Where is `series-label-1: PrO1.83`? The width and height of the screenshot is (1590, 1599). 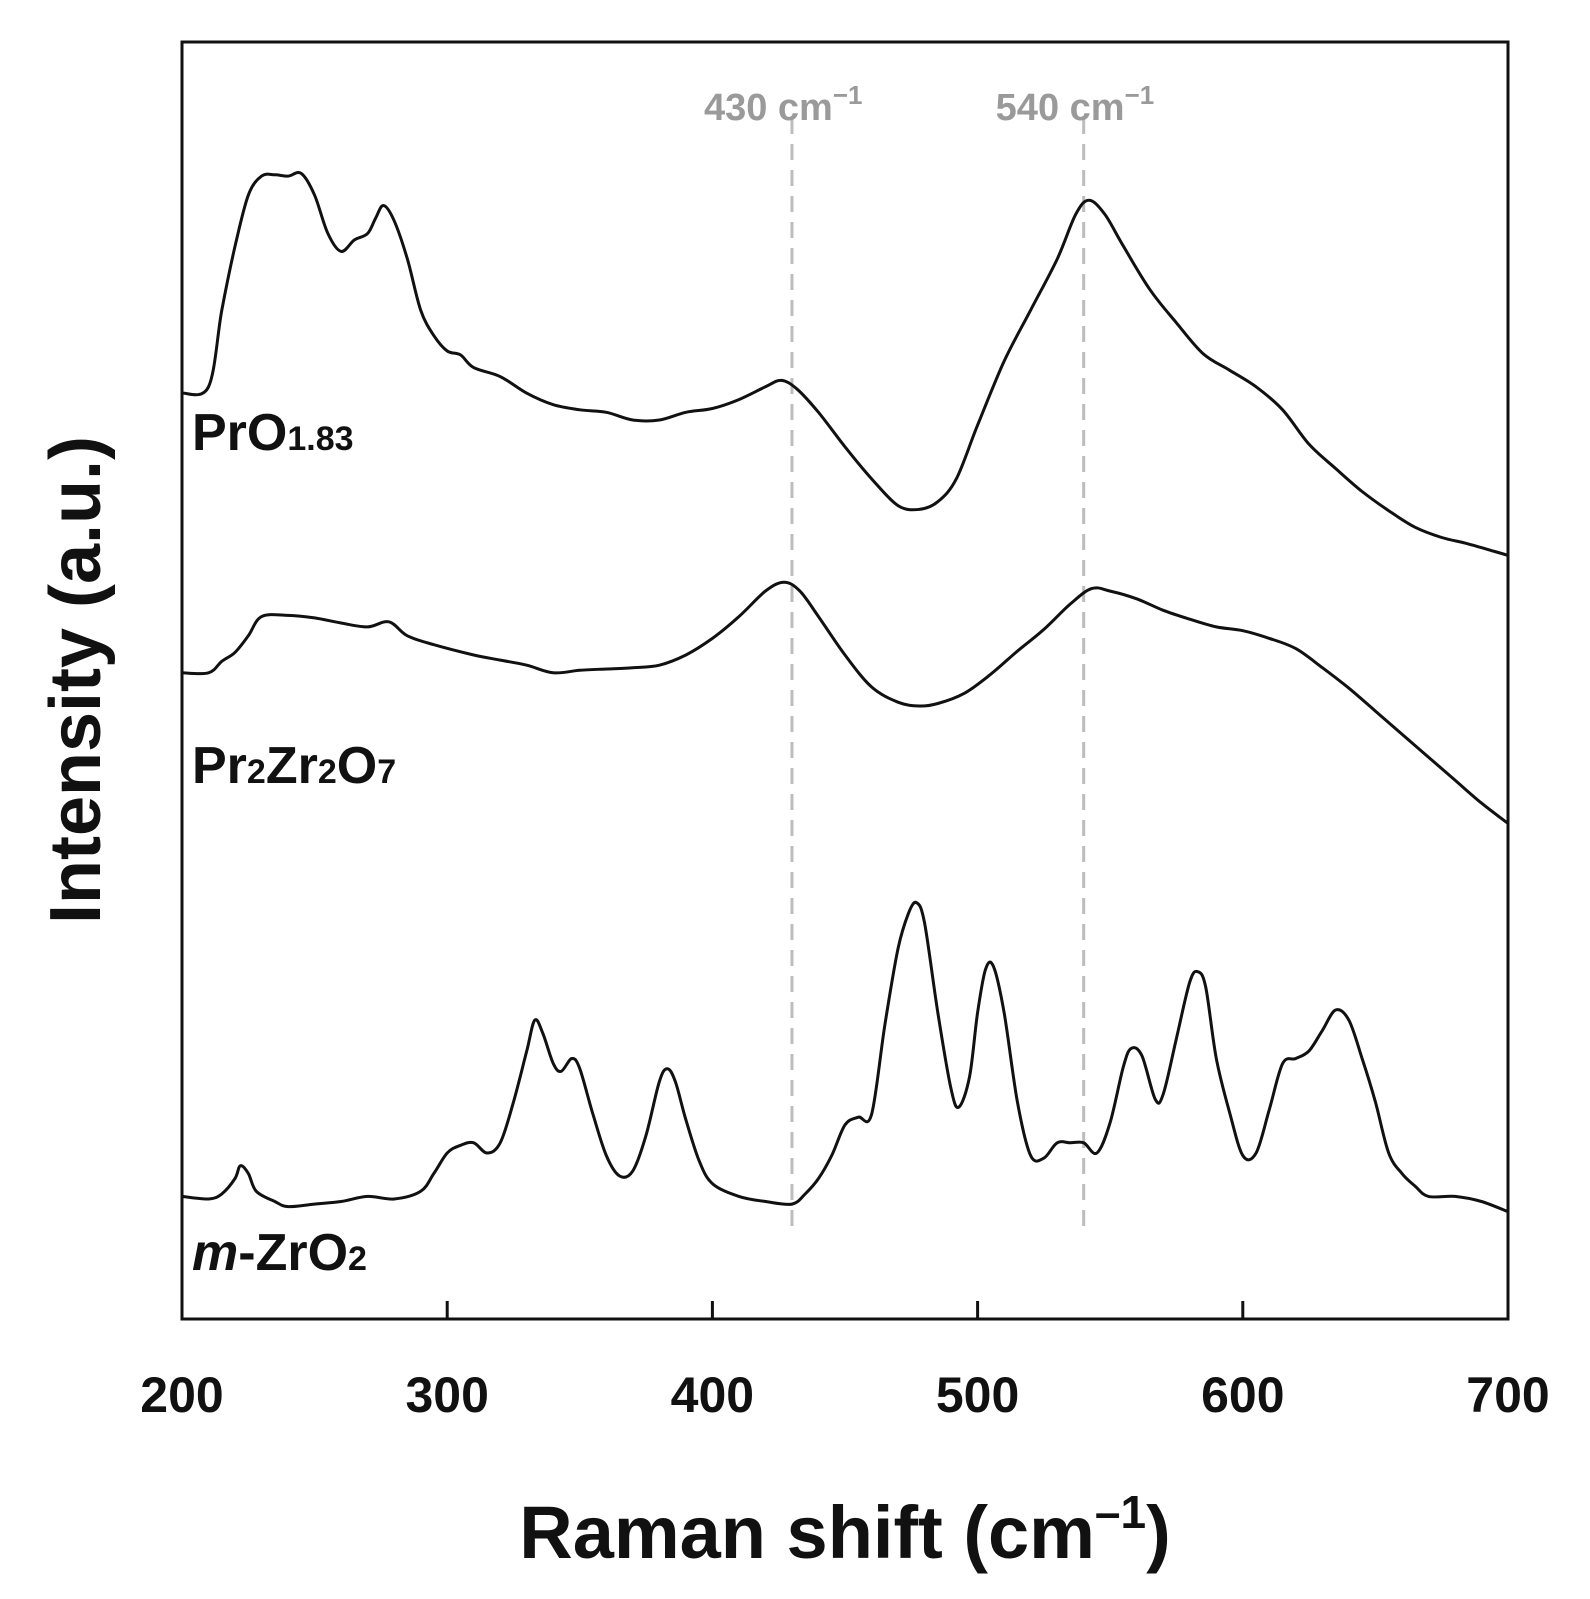
series-label-1: PrO1.83 is located at coordinates (273, 433).